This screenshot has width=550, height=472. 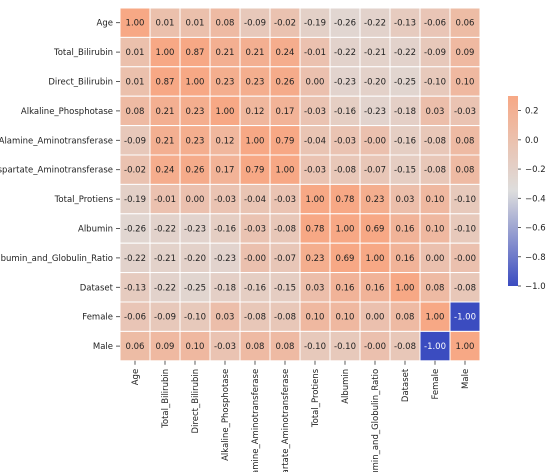 What do you see at coordinates (436, 384) in the screenshot?
I see `x-tick-label: Female` at bounding box center [436, 384].